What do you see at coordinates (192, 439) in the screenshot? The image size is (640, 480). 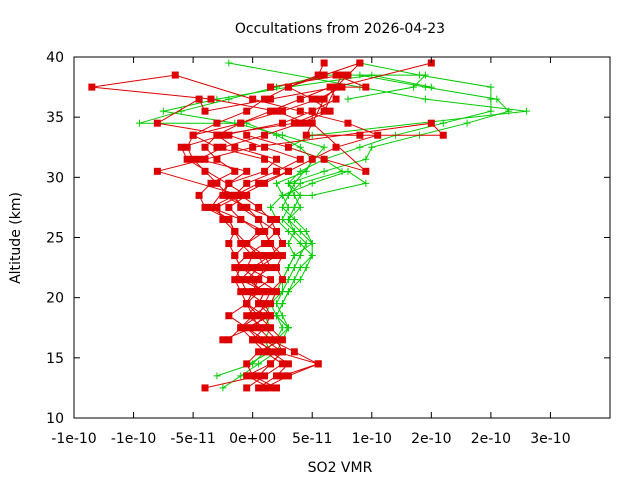 I see `x-tick-label: -5e-11` at bounding box center [192, 439].